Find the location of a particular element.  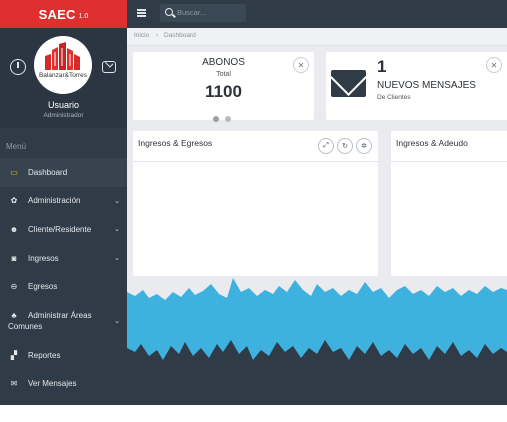

app-name: SAEC is located at coordinates (57, 14).